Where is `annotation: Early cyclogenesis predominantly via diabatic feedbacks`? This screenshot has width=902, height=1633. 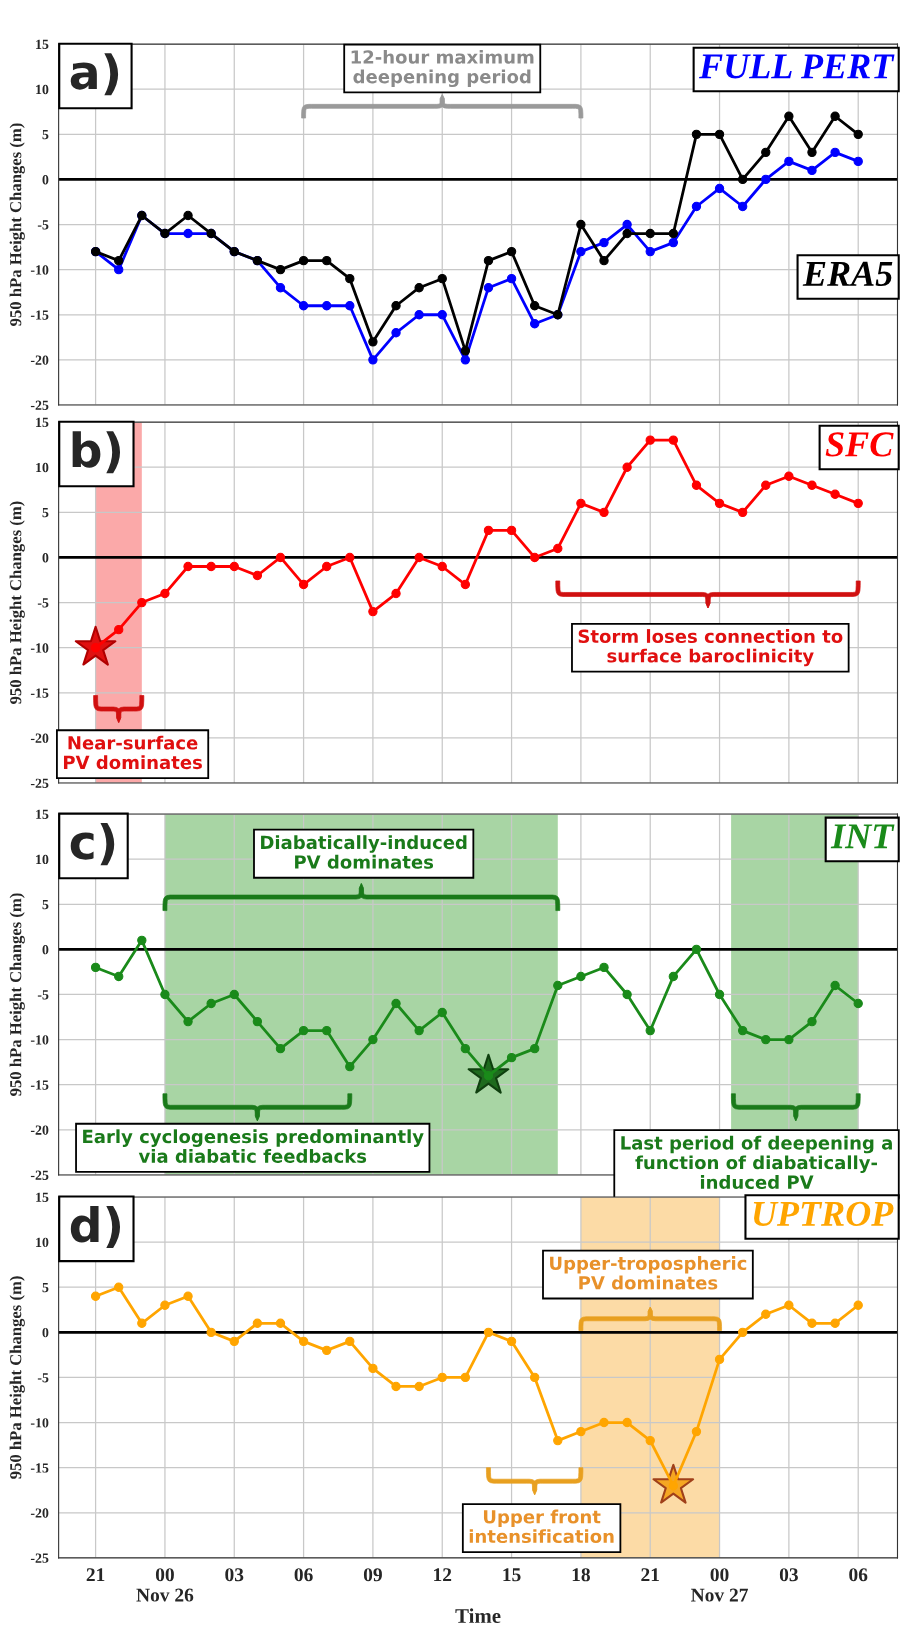 annotation: Early cyclogenesis predominantly via diabatic feedbacks is located at coordinates (253, 1146).